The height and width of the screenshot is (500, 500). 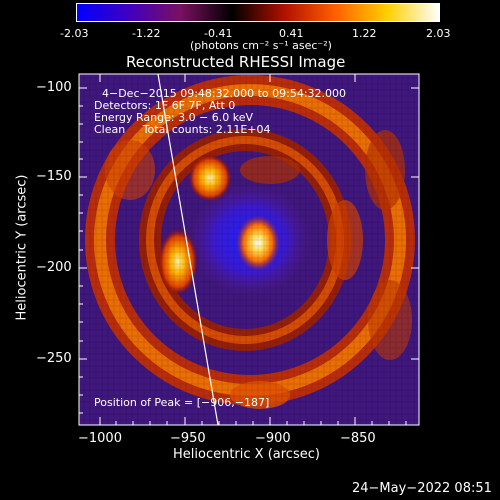 What do you see at coordinates (100, 438) in the screenshot?
I see `x-tick-label: −1000` at bounding box center [100, 438].